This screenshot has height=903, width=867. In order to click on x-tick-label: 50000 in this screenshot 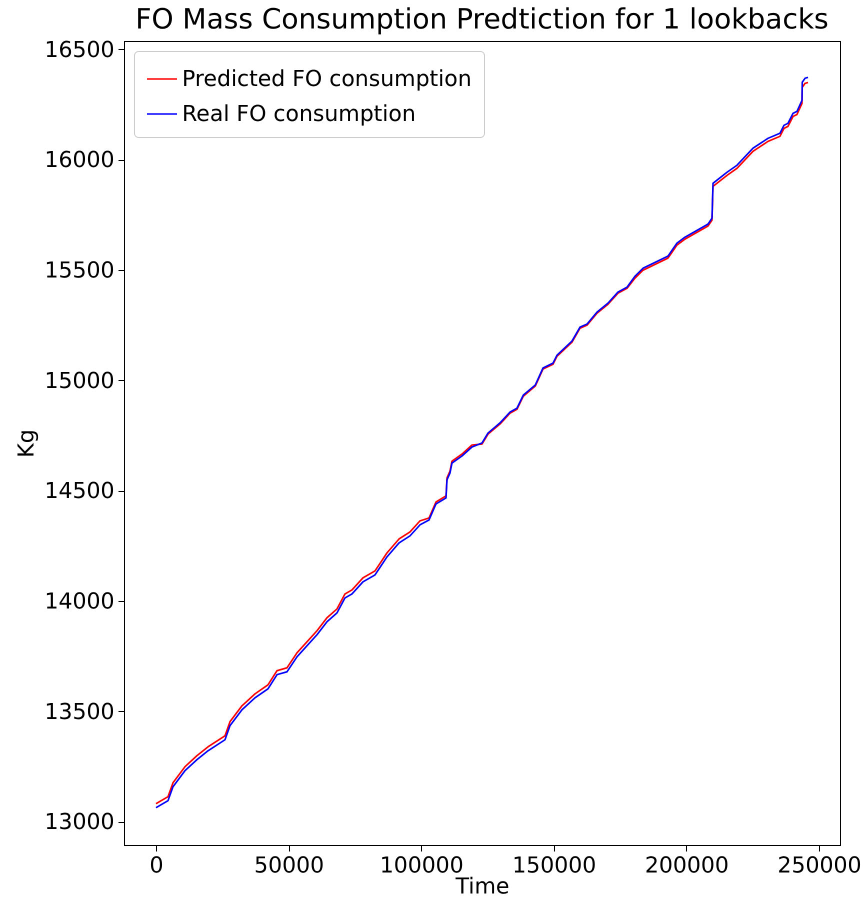, I will do `click(289, 866)`.